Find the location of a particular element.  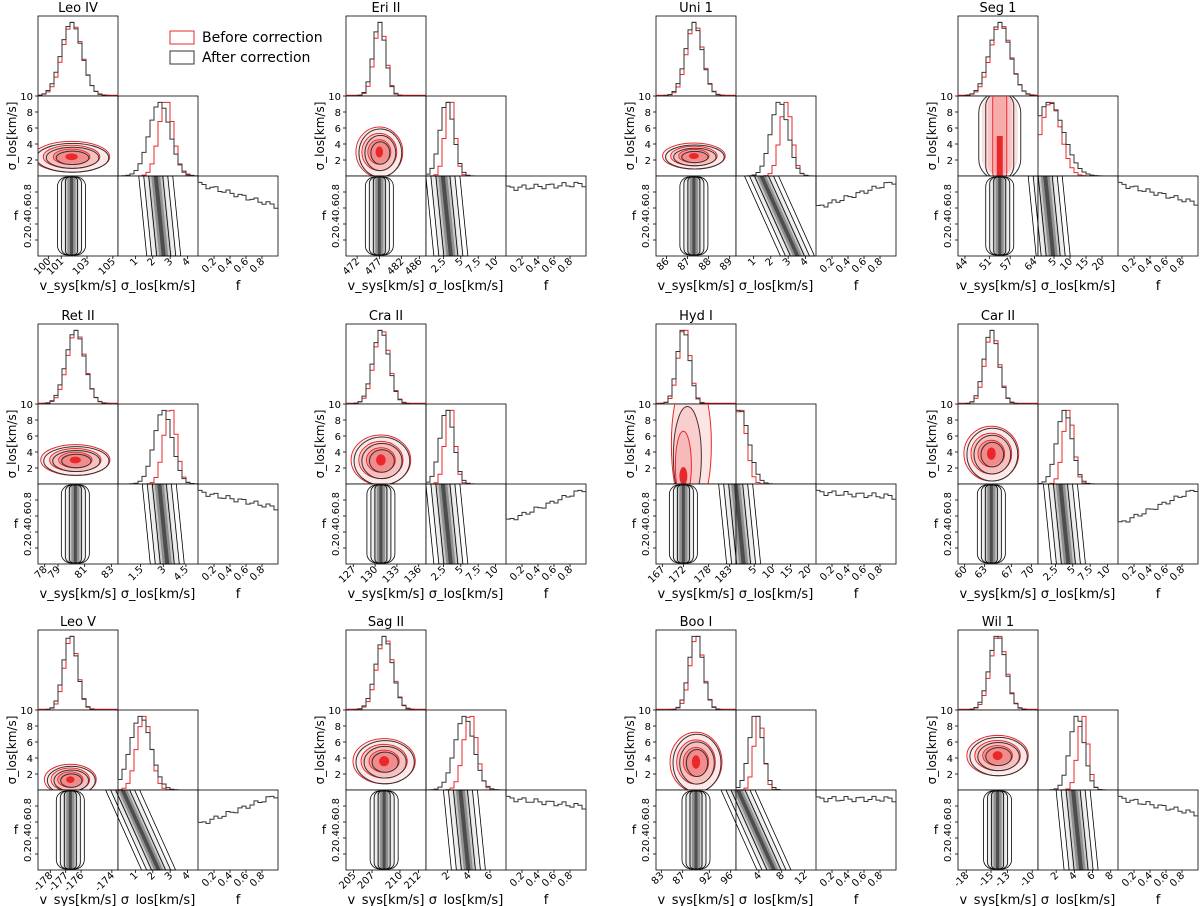

tick-label: 1 is located at coordinates (134, 876).